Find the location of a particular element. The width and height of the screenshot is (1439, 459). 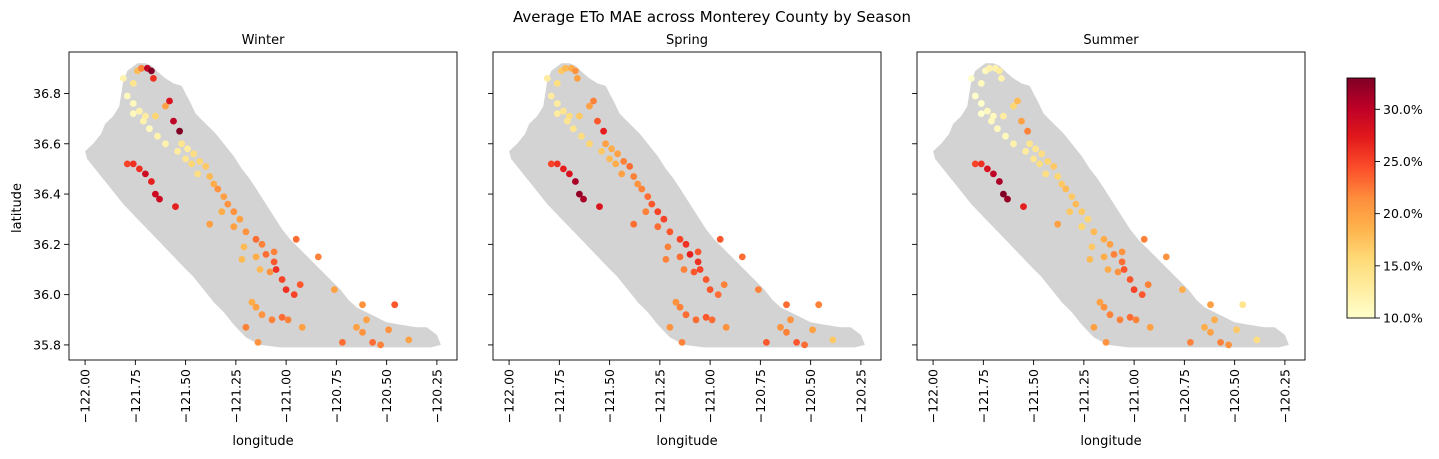

x-tick-label: −121.25 is located at coordinates (659, 396).